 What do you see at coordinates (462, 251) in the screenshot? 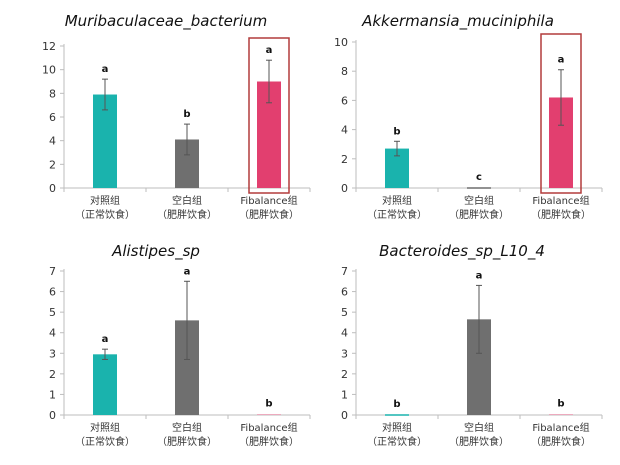
I see `chart-title: Bacteroides_sp_L10_4` at bounding box center [462, 251].